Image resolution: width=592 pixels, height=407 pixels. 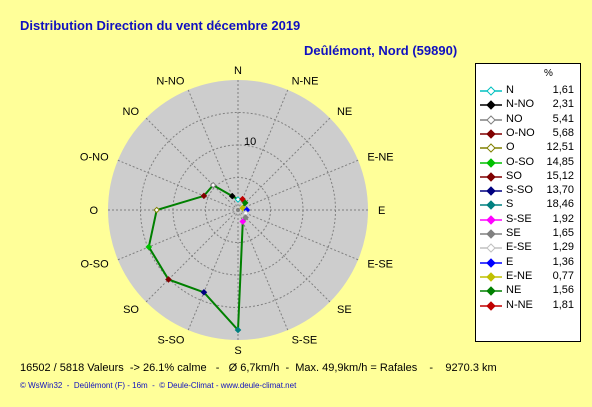 I want to click on legend-item-label: O-SO, so click(x=520, y=161).